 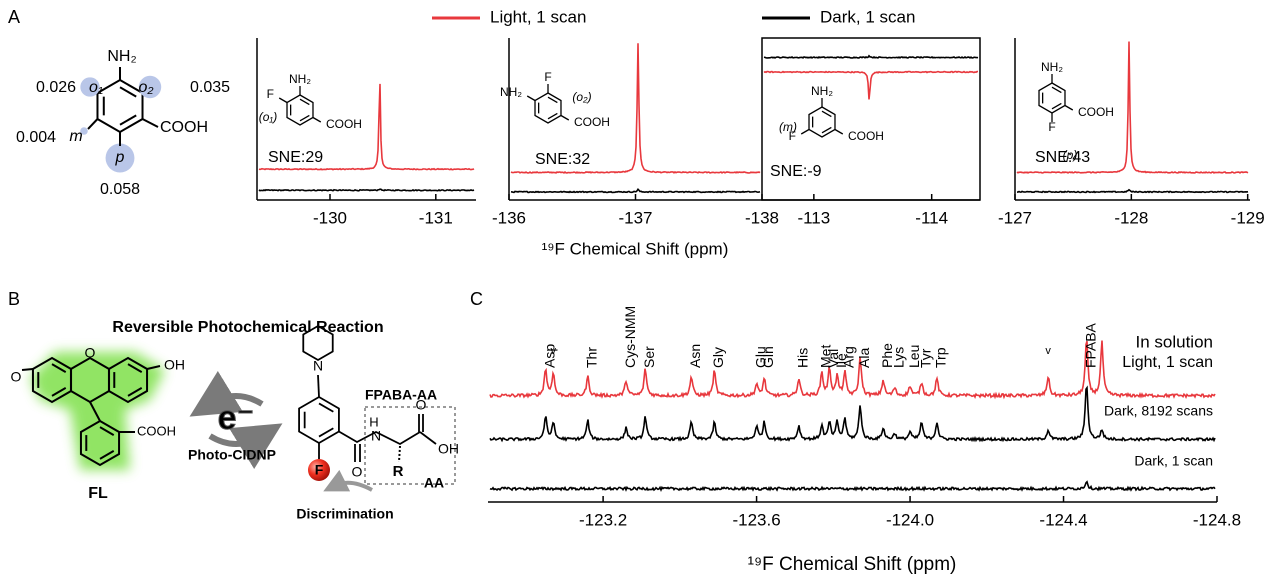 I want to click on peak-label: Met, so click(x=826, y=356).